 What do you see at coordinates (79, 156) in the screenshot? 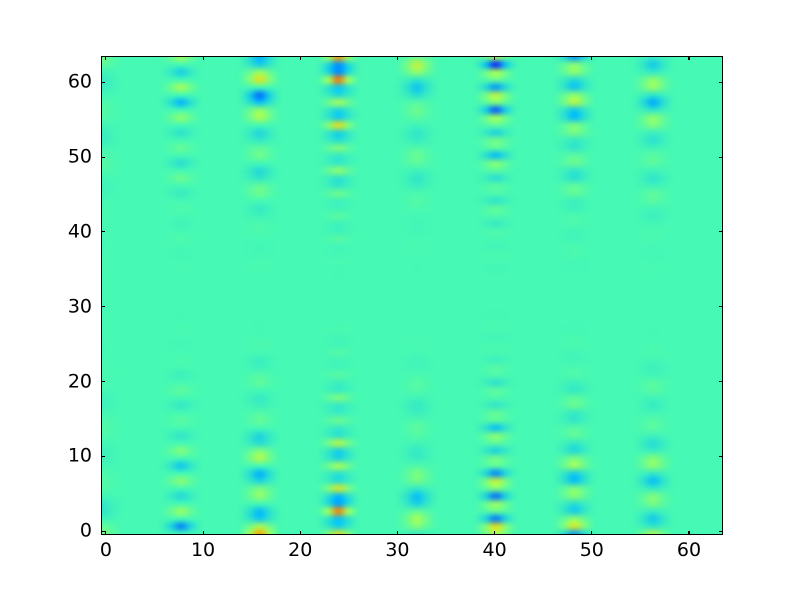
I see `y-tick-label: 50` at bounding box center [79, 156].